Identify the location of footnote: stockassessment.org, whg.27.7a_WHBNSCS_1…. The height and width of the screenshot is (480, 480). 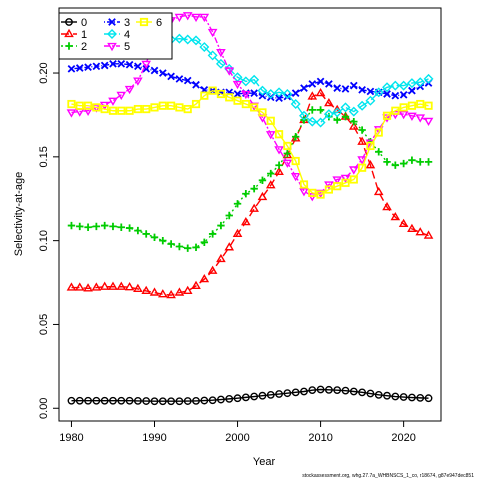
(388, 476).